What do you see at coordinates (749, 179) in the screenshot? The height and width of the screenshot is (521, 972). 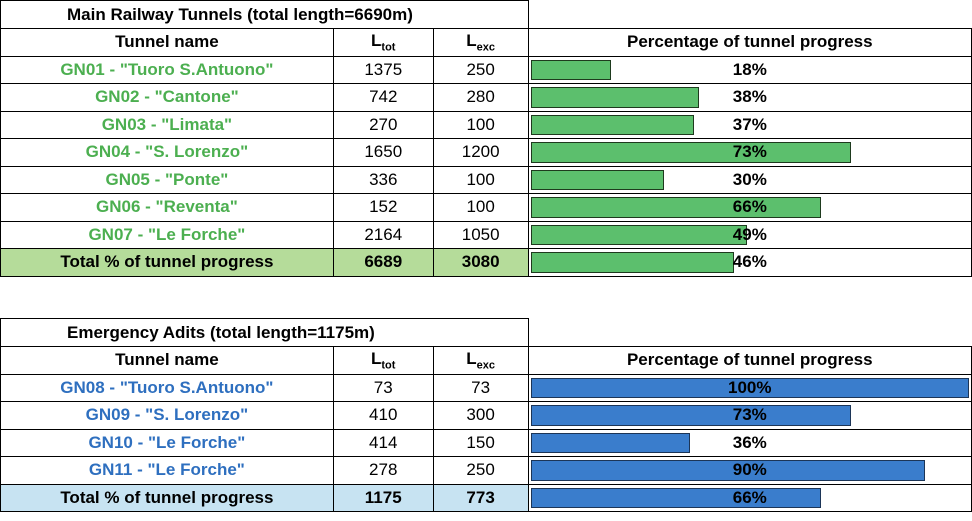 I see `progress-percent: 30%` at bounding box center [749, 179].